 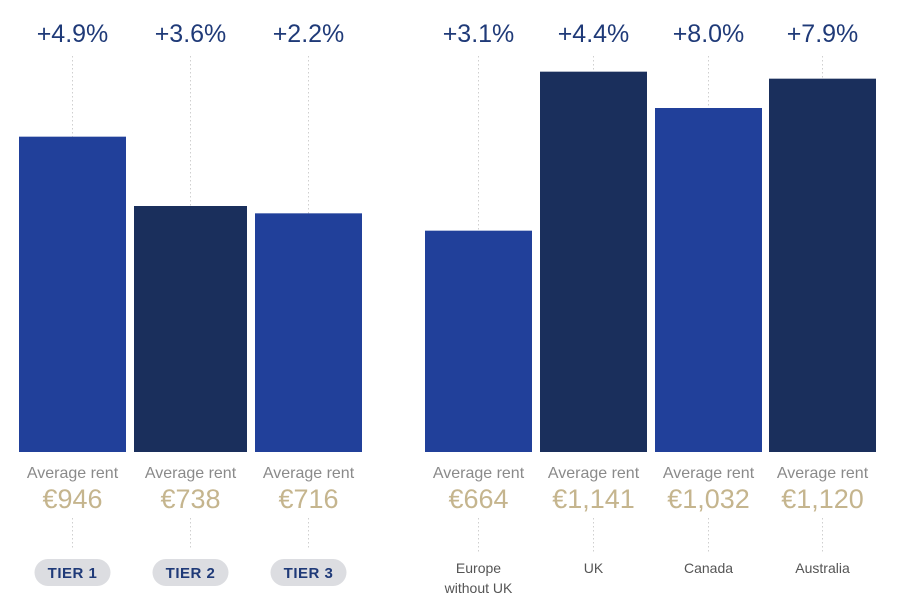 I want to click on category-label: Europe without UK, so click(x=478, y=578).